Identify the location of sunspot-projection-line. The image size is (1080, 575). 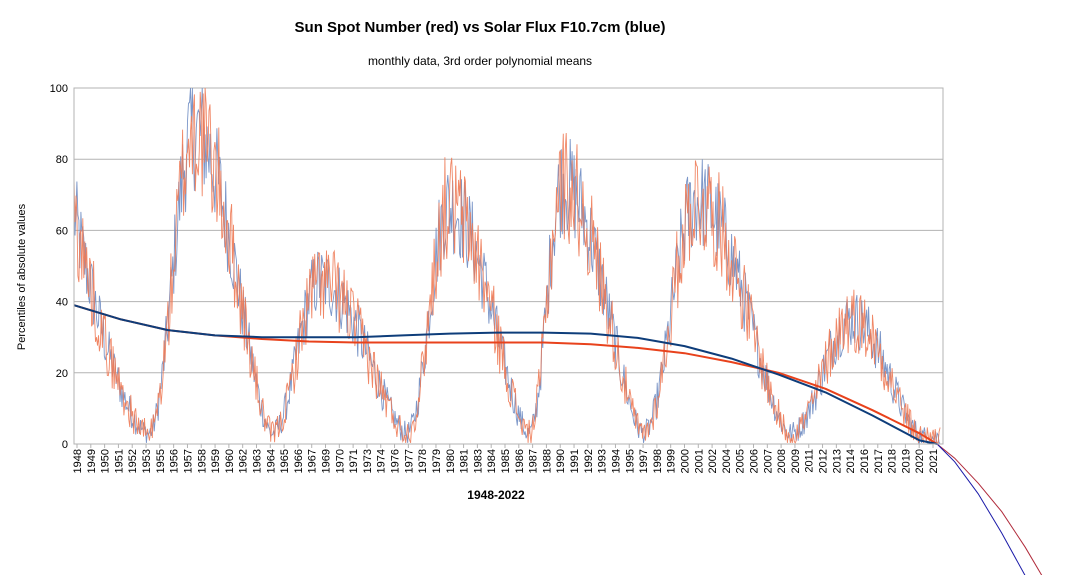
(989, 509).